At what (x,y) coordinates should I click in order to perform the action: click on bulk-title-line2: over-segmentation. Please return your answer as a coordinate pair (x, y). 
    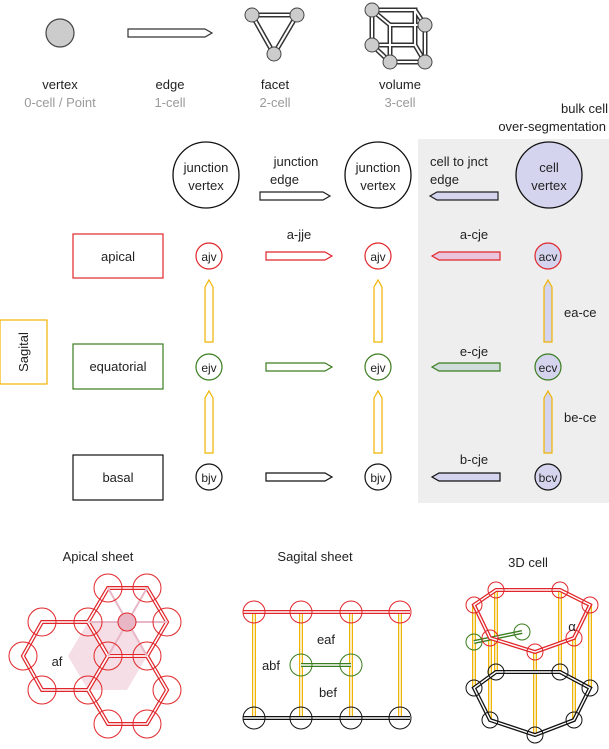
    Looking at the image, I should click on (552, 126).